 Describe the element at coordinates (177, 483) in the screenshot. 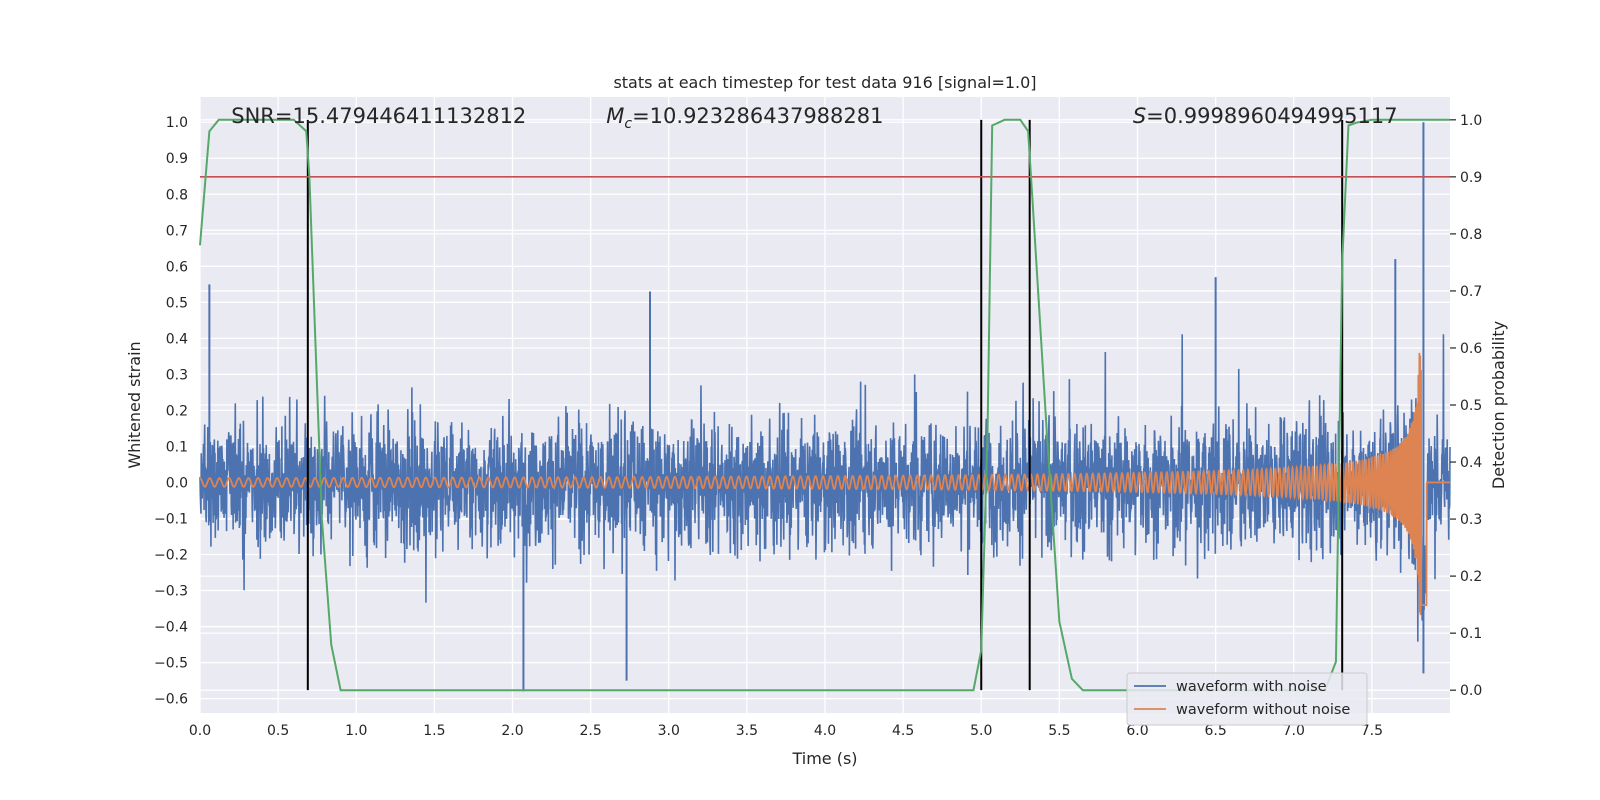

I see `y-tick-label: 0.0` at that location.